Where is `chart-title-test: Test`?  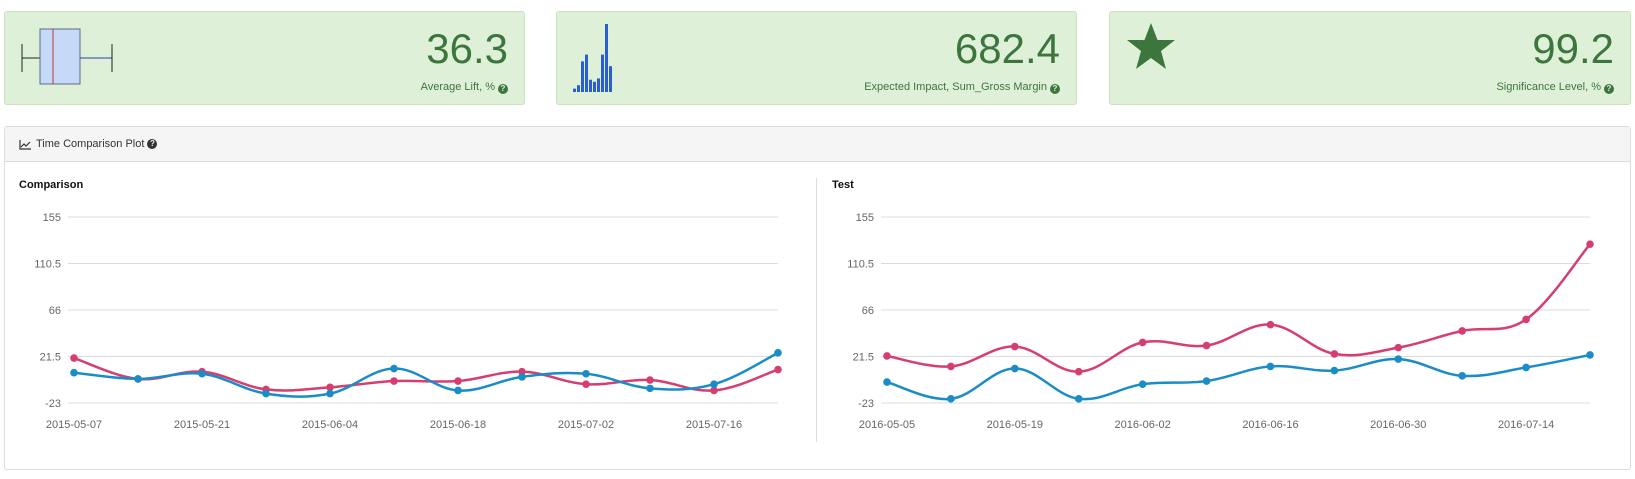 chart-title-test: Test is located at coordinates (843, 185).